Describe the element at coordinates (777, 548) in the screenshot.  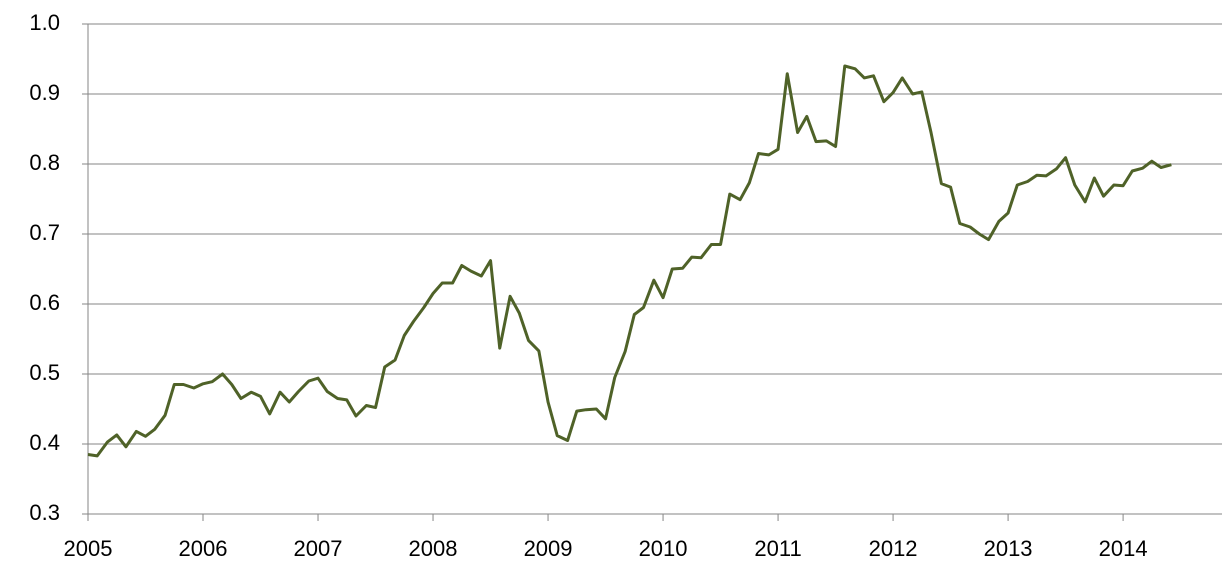
I see `x-tick-label: 2011` at that location.